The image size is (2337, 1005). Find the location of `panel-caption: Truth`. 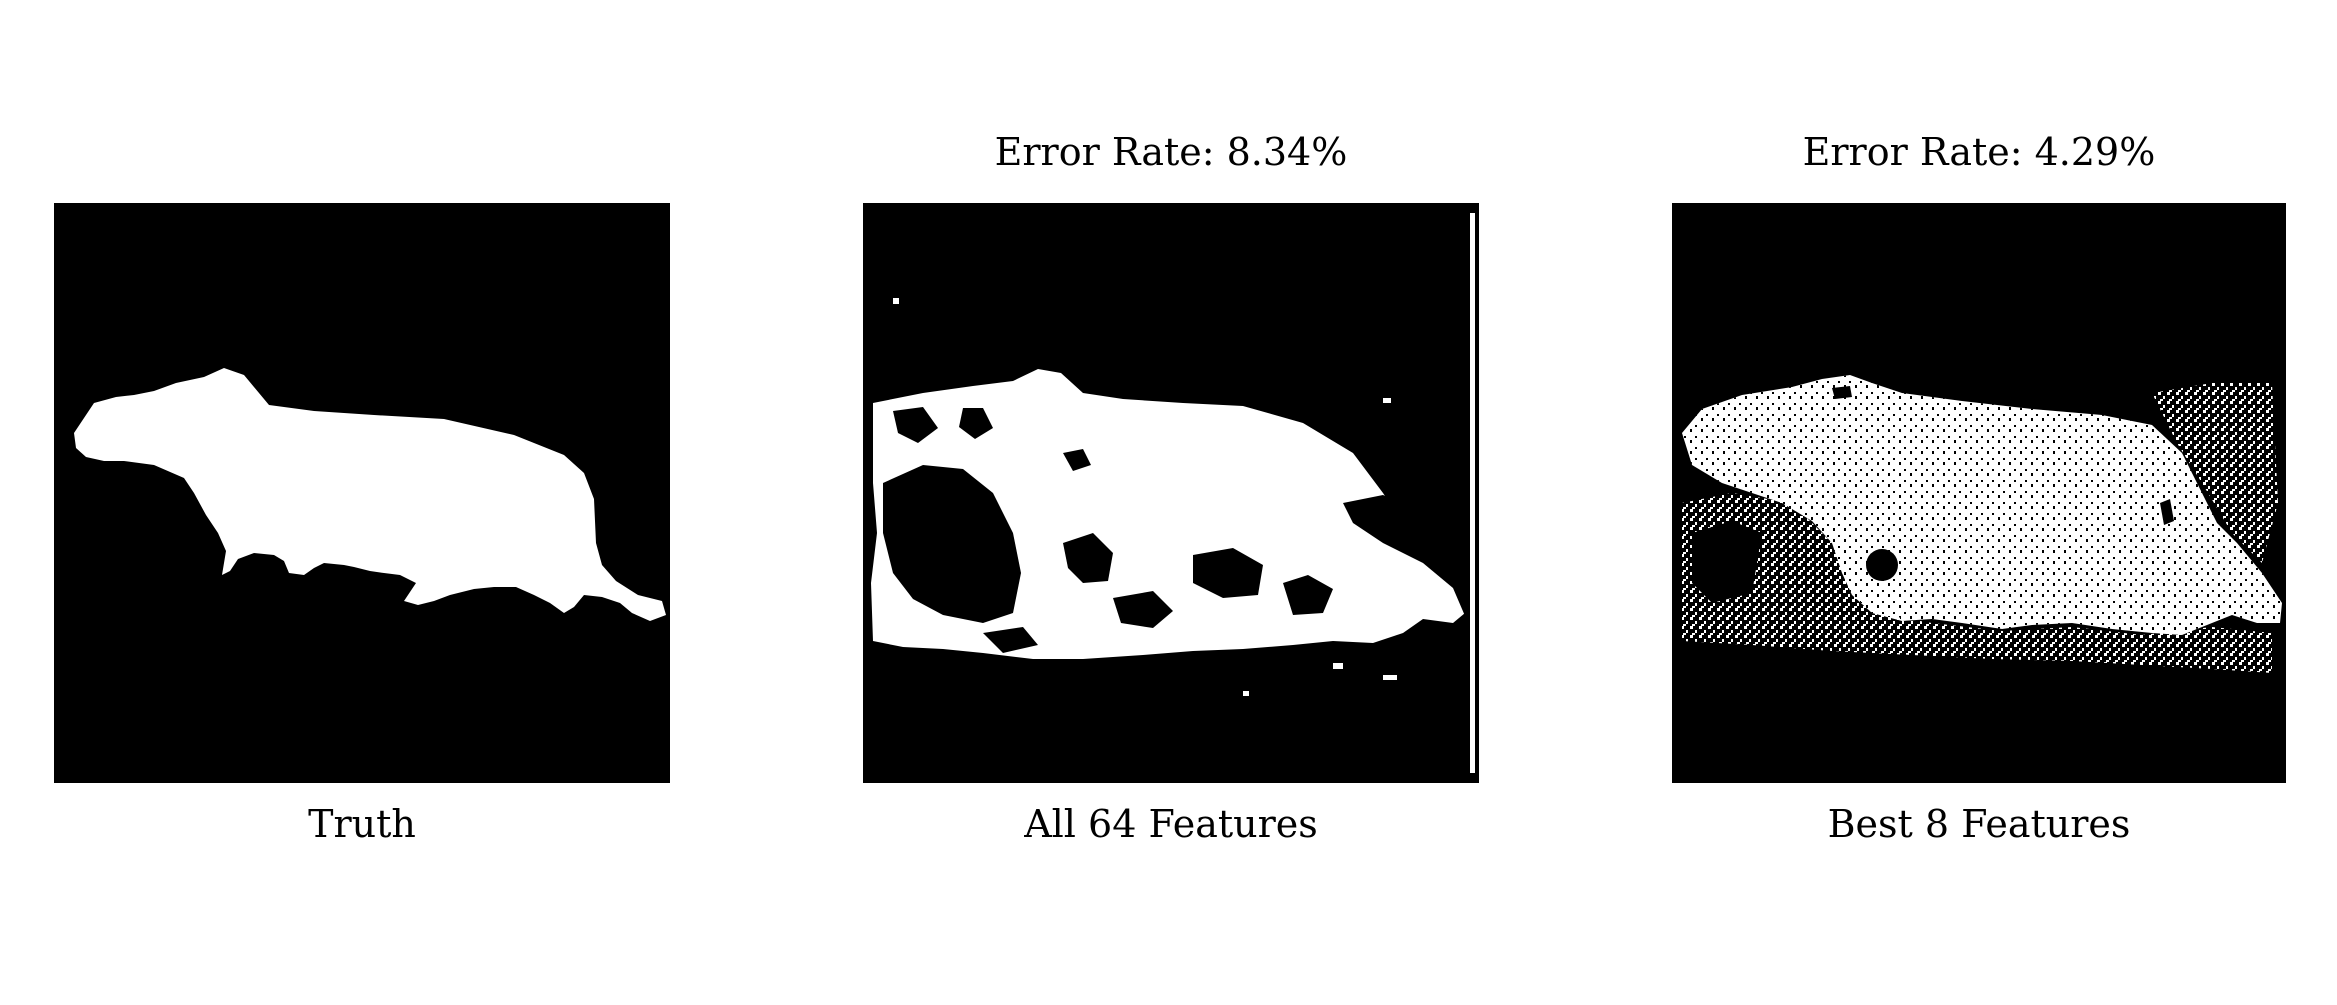

panel-caption: Truth is located at coordinates (362, 824).